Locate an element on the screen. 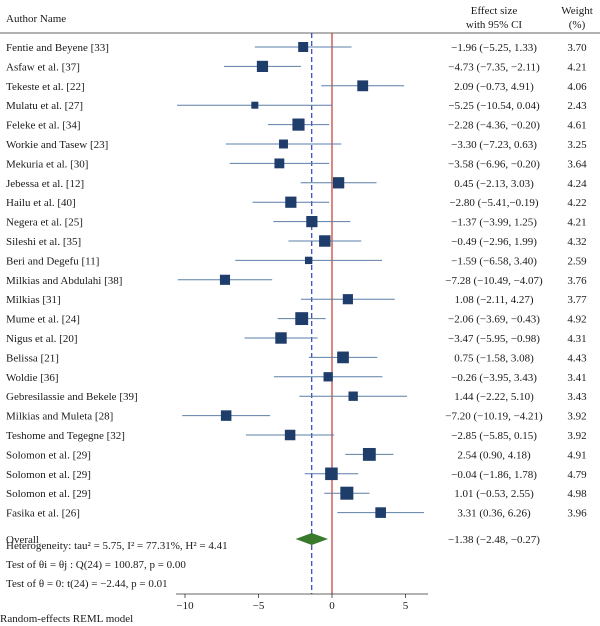 This screenshot has height=626, width=600. overall-effect-label: −1.38 (−2.48, −0.27) is located at coordinates (494, 540).